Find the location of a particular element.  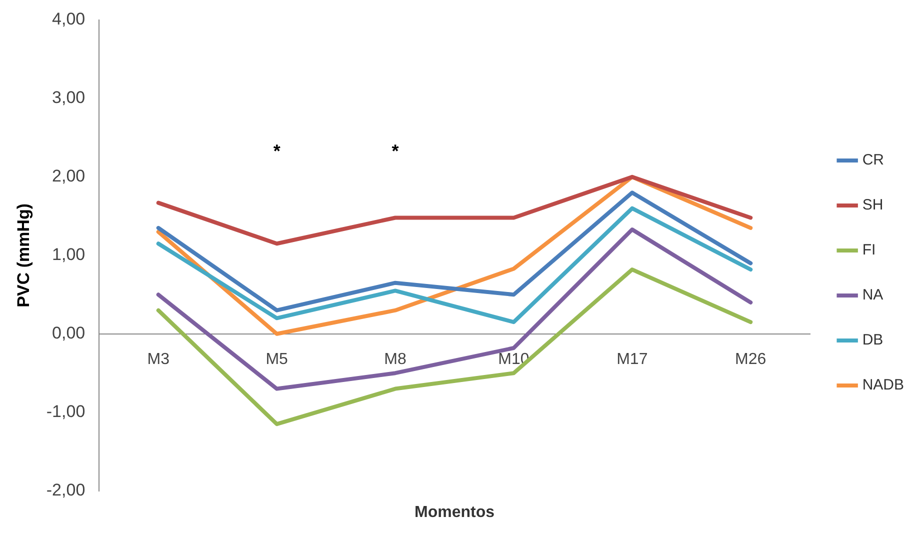

y-tick-label: 0,00 is located at coordinates (69, 333).